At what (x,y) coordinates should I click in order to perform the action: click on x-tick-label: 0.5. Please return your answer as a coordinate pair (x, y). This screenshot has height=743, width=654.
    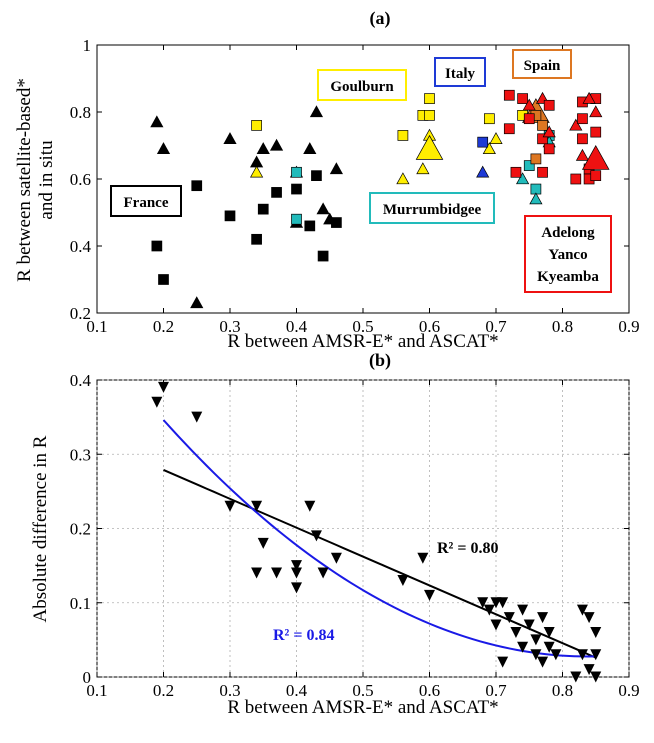
    Looking at the image, I should click on (362, 326).